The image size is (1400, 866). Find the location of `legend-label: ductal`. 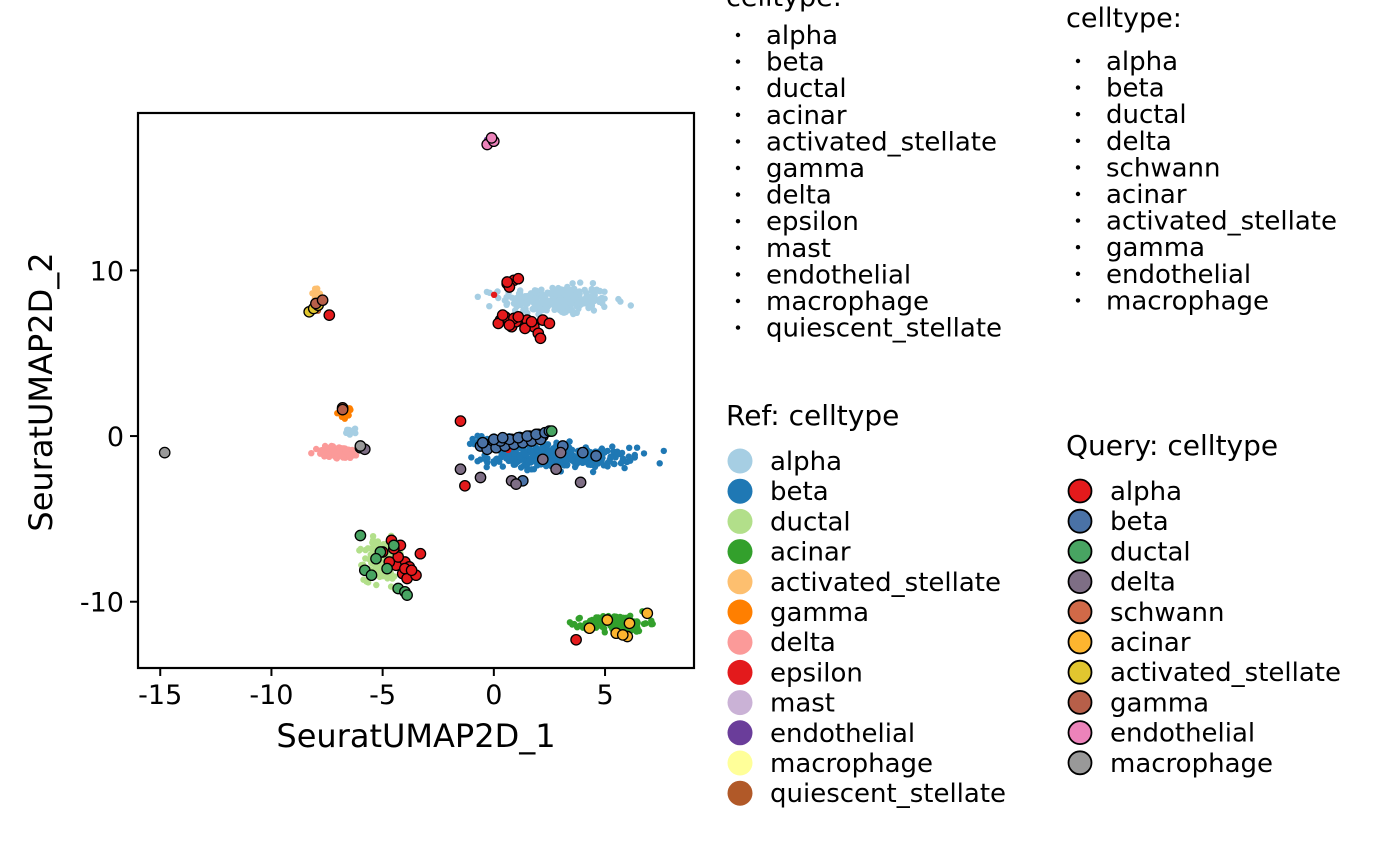

legend-label: ductal is located at coordinates (1150, 552).